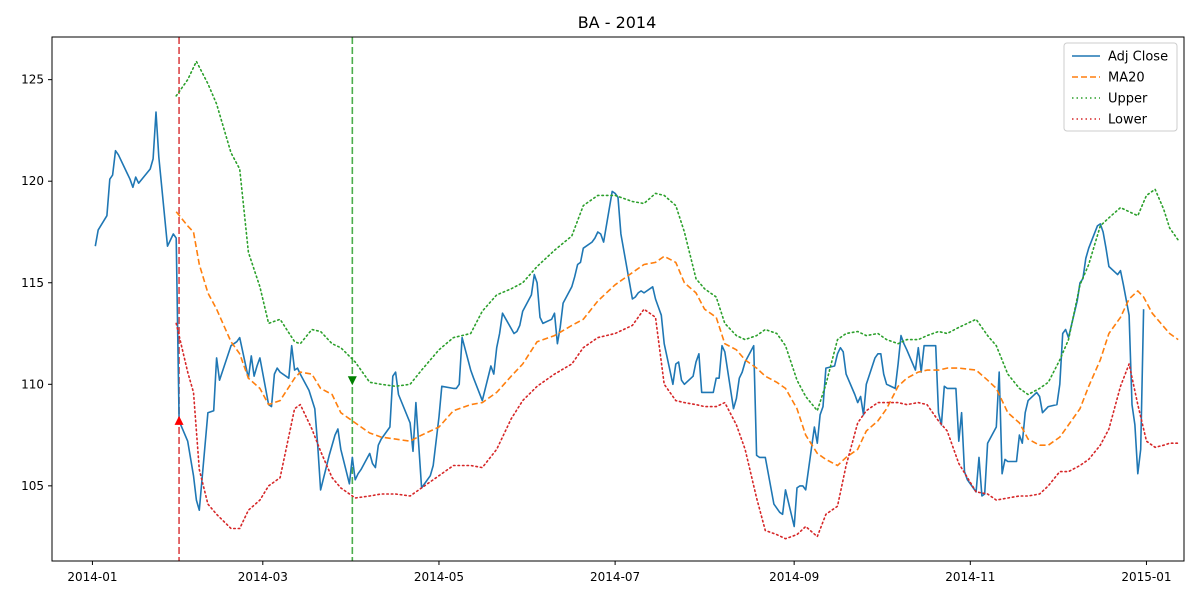 The width and height of the screenshot is (1200, 600). Describe the element at coordinates (1128, 120) in the screenshot. I see `legend-label: Lower` at that location.